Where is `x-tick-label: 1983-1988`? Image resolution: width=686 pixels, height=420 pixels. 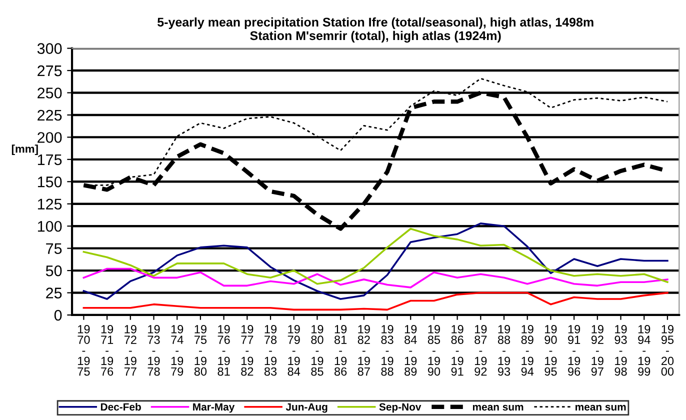
x-tick-label: 1983-1988 is located at coordinates (387, 350).